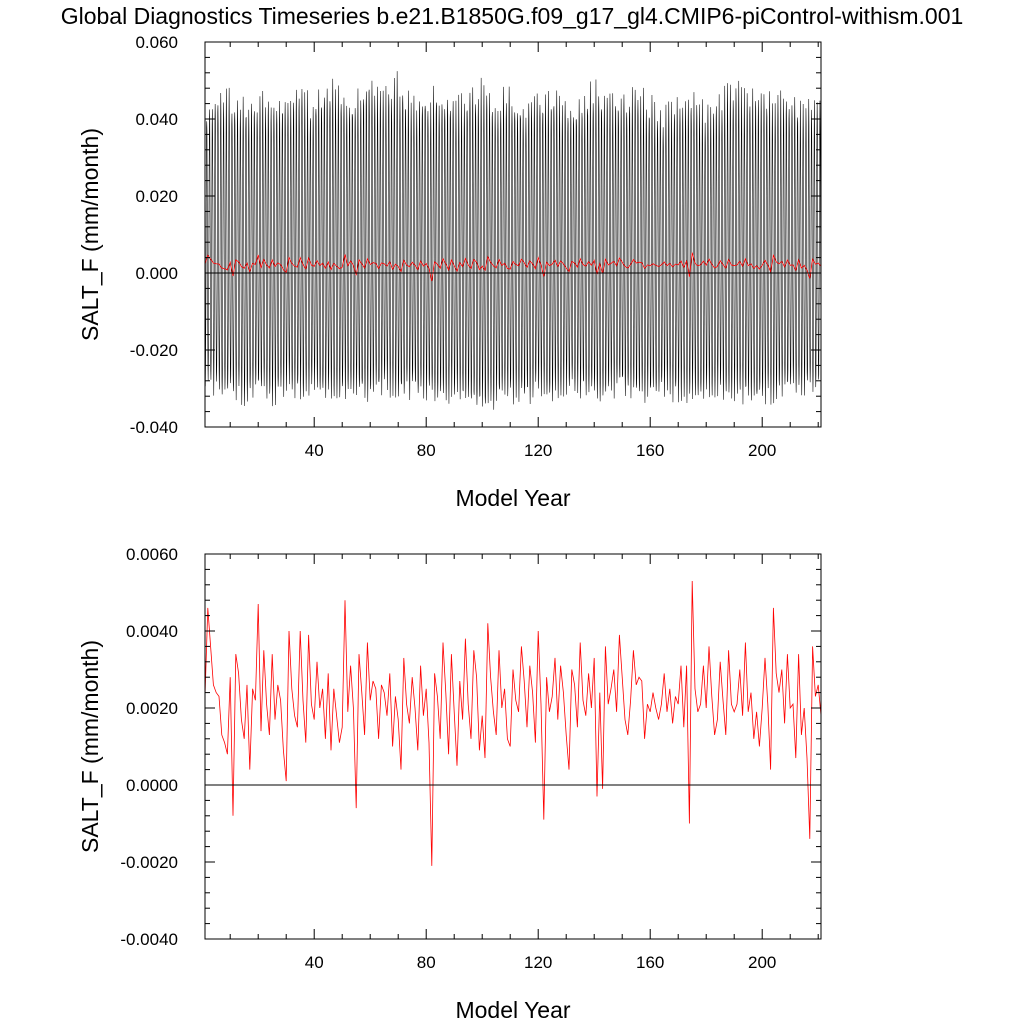  What do you see at coordinates (314, 450) in the screenshot?
I see `top-plot-x-tick-label: 40` at bounding box center [314, 450].